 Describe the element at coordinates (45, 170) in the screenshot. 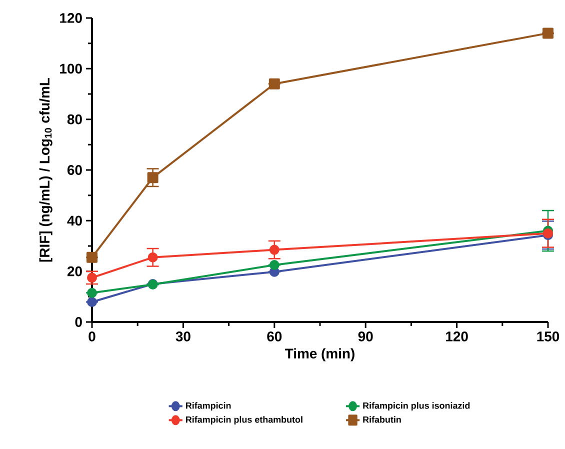

I see `y-axis-title: [RIF] (ng/mL) / Log$_{10}$ cfu/mL` at that location.